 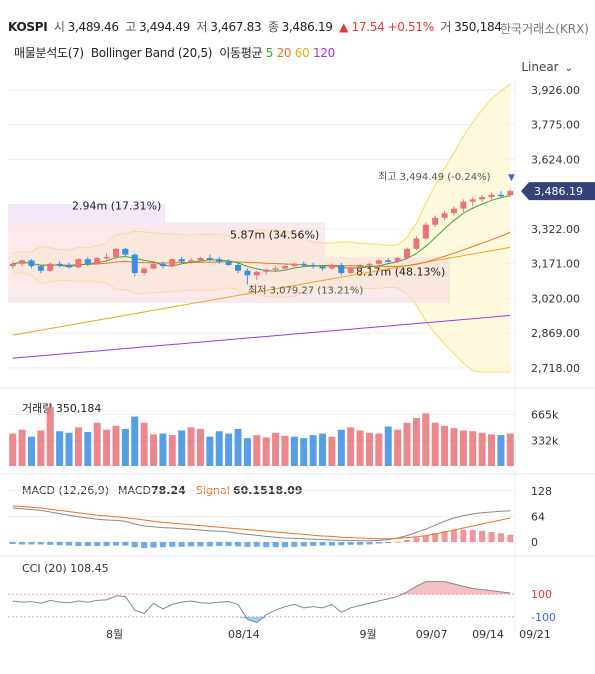 What do you see at coordinates (269, 53) in the screenshot?
I see `ma5-label: 5` at bounding box center [269, 53].